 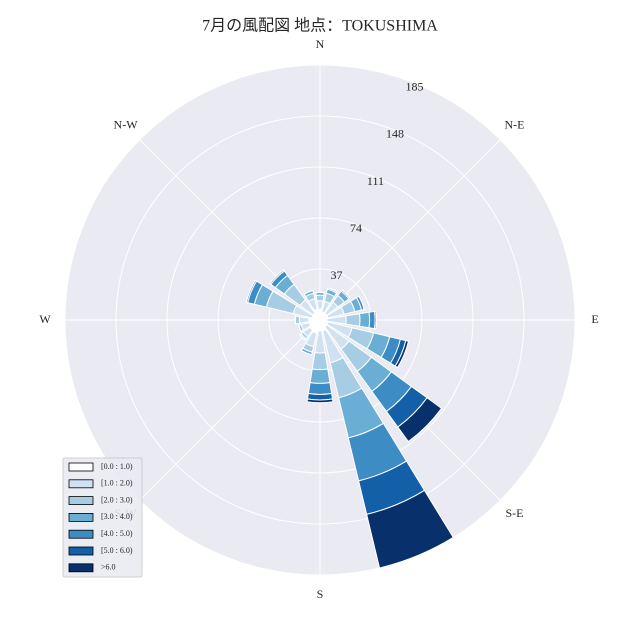 What do you see at coordinates (320, 26) in the screenshot?
I see `chart-title: 7月の風配図 地点：TOKUSHIMA` at bounding box center [320, 26].